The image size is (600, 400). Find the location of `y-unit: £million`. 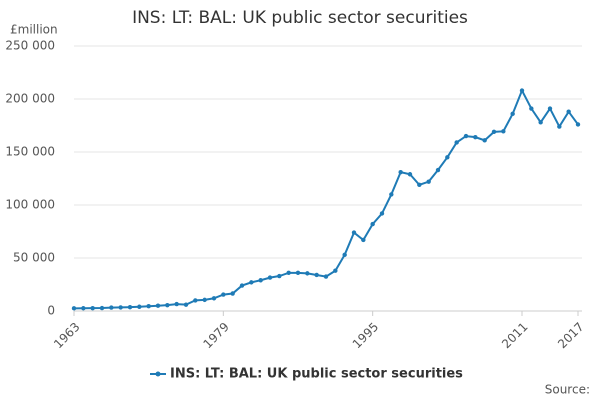

y-unit: £million is located at coordinates (34, 30).